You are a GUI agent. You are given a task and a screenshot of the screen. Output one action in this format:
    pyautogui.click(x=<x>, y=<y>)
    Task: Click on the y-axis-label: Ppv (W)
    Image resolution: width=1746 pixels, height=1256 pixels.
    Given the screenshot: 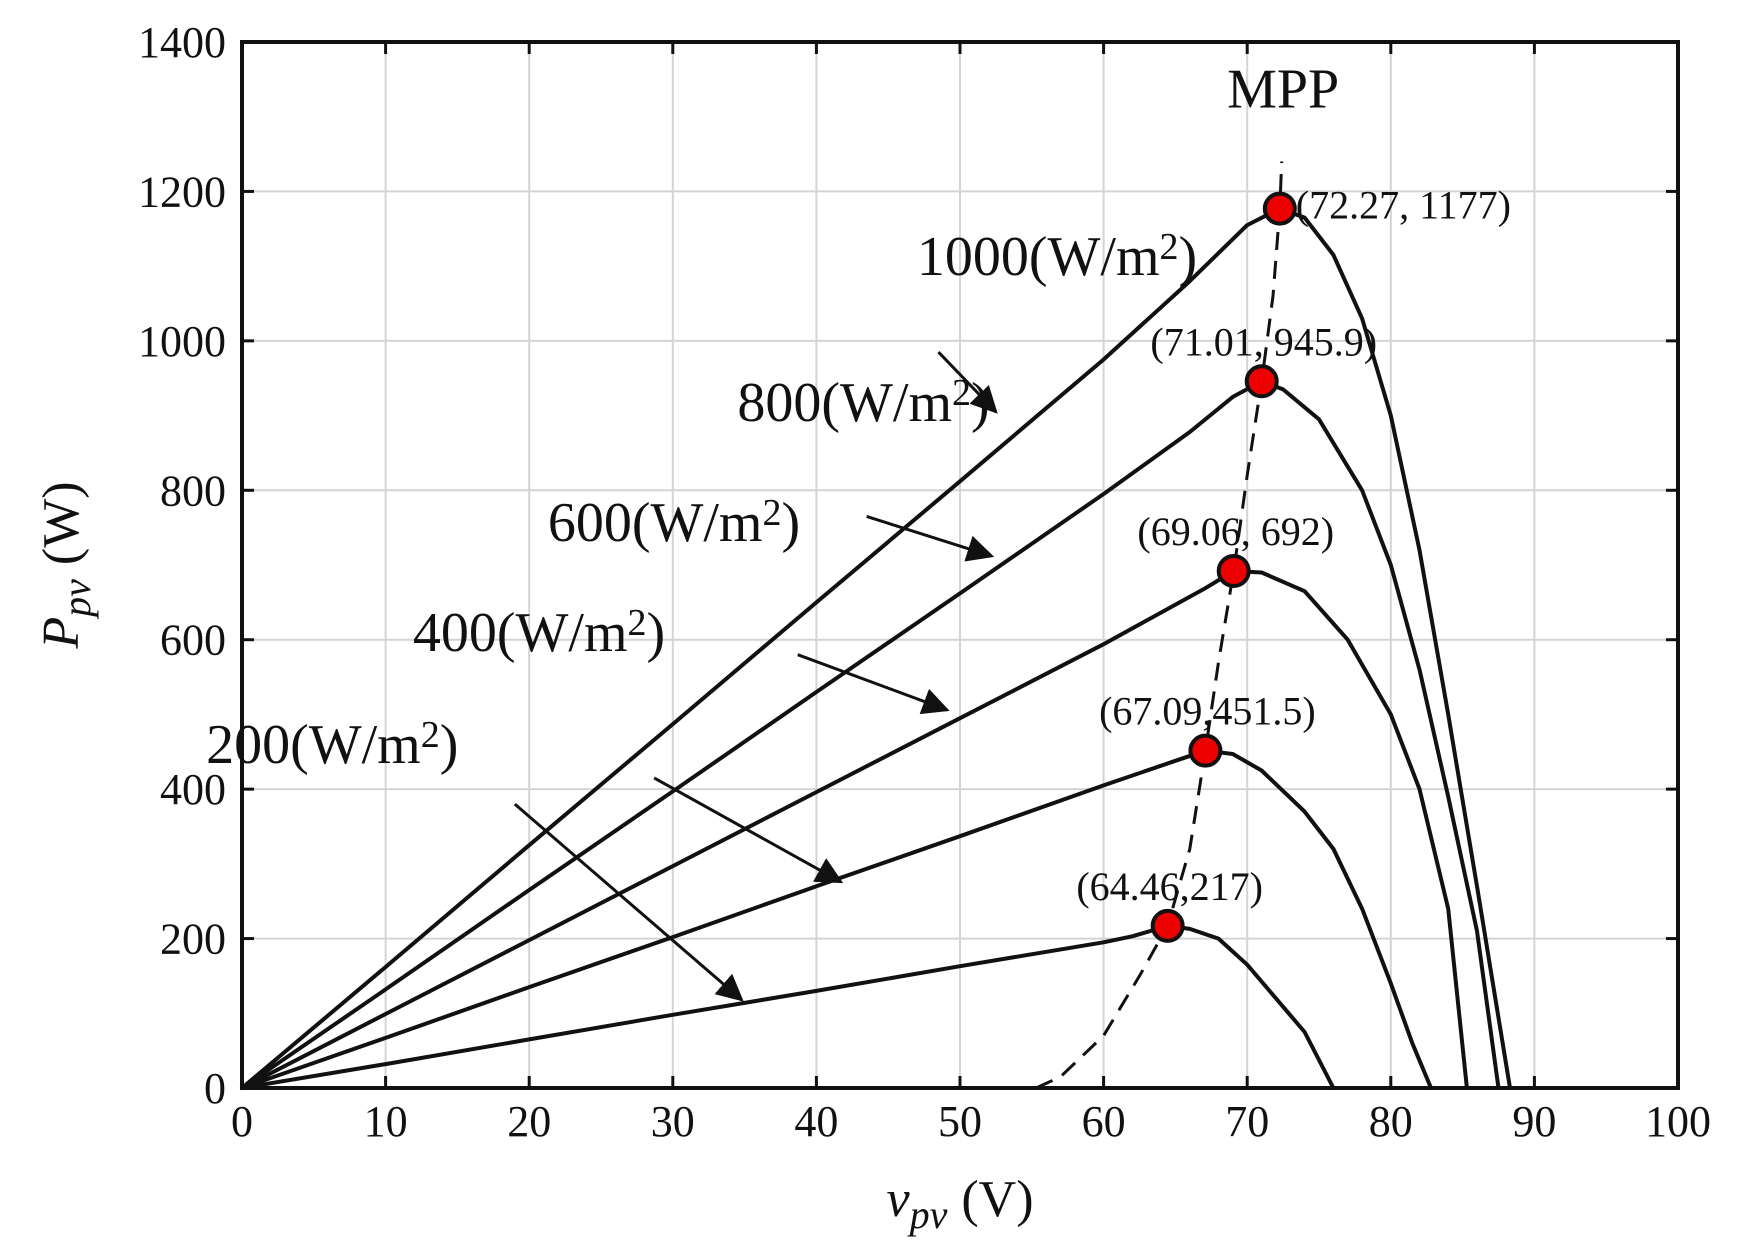 What is the action you would take?
    pyautogui.click(x=66, y=565)
    